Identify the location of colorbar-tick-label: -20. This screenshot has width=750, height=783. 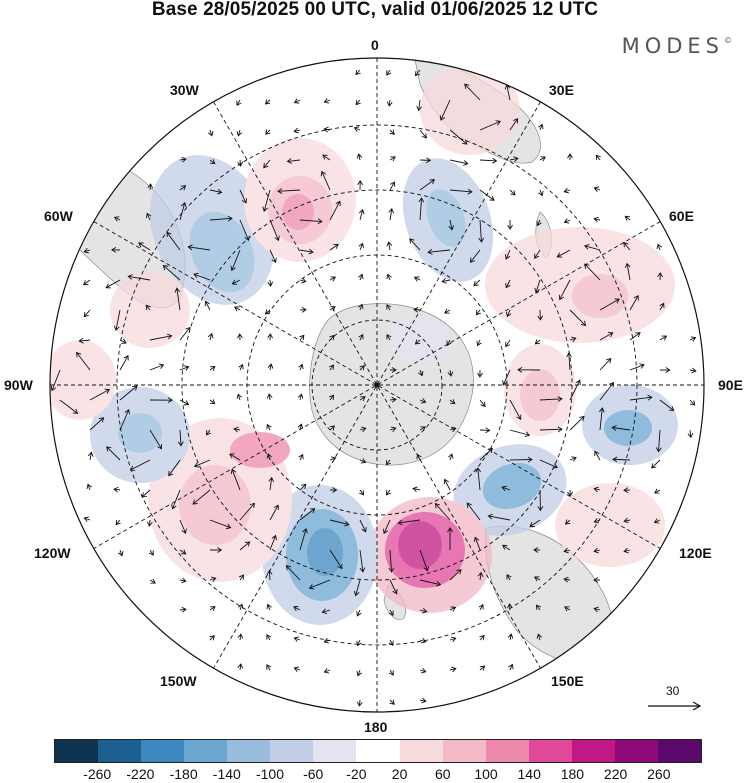
(356, 774).